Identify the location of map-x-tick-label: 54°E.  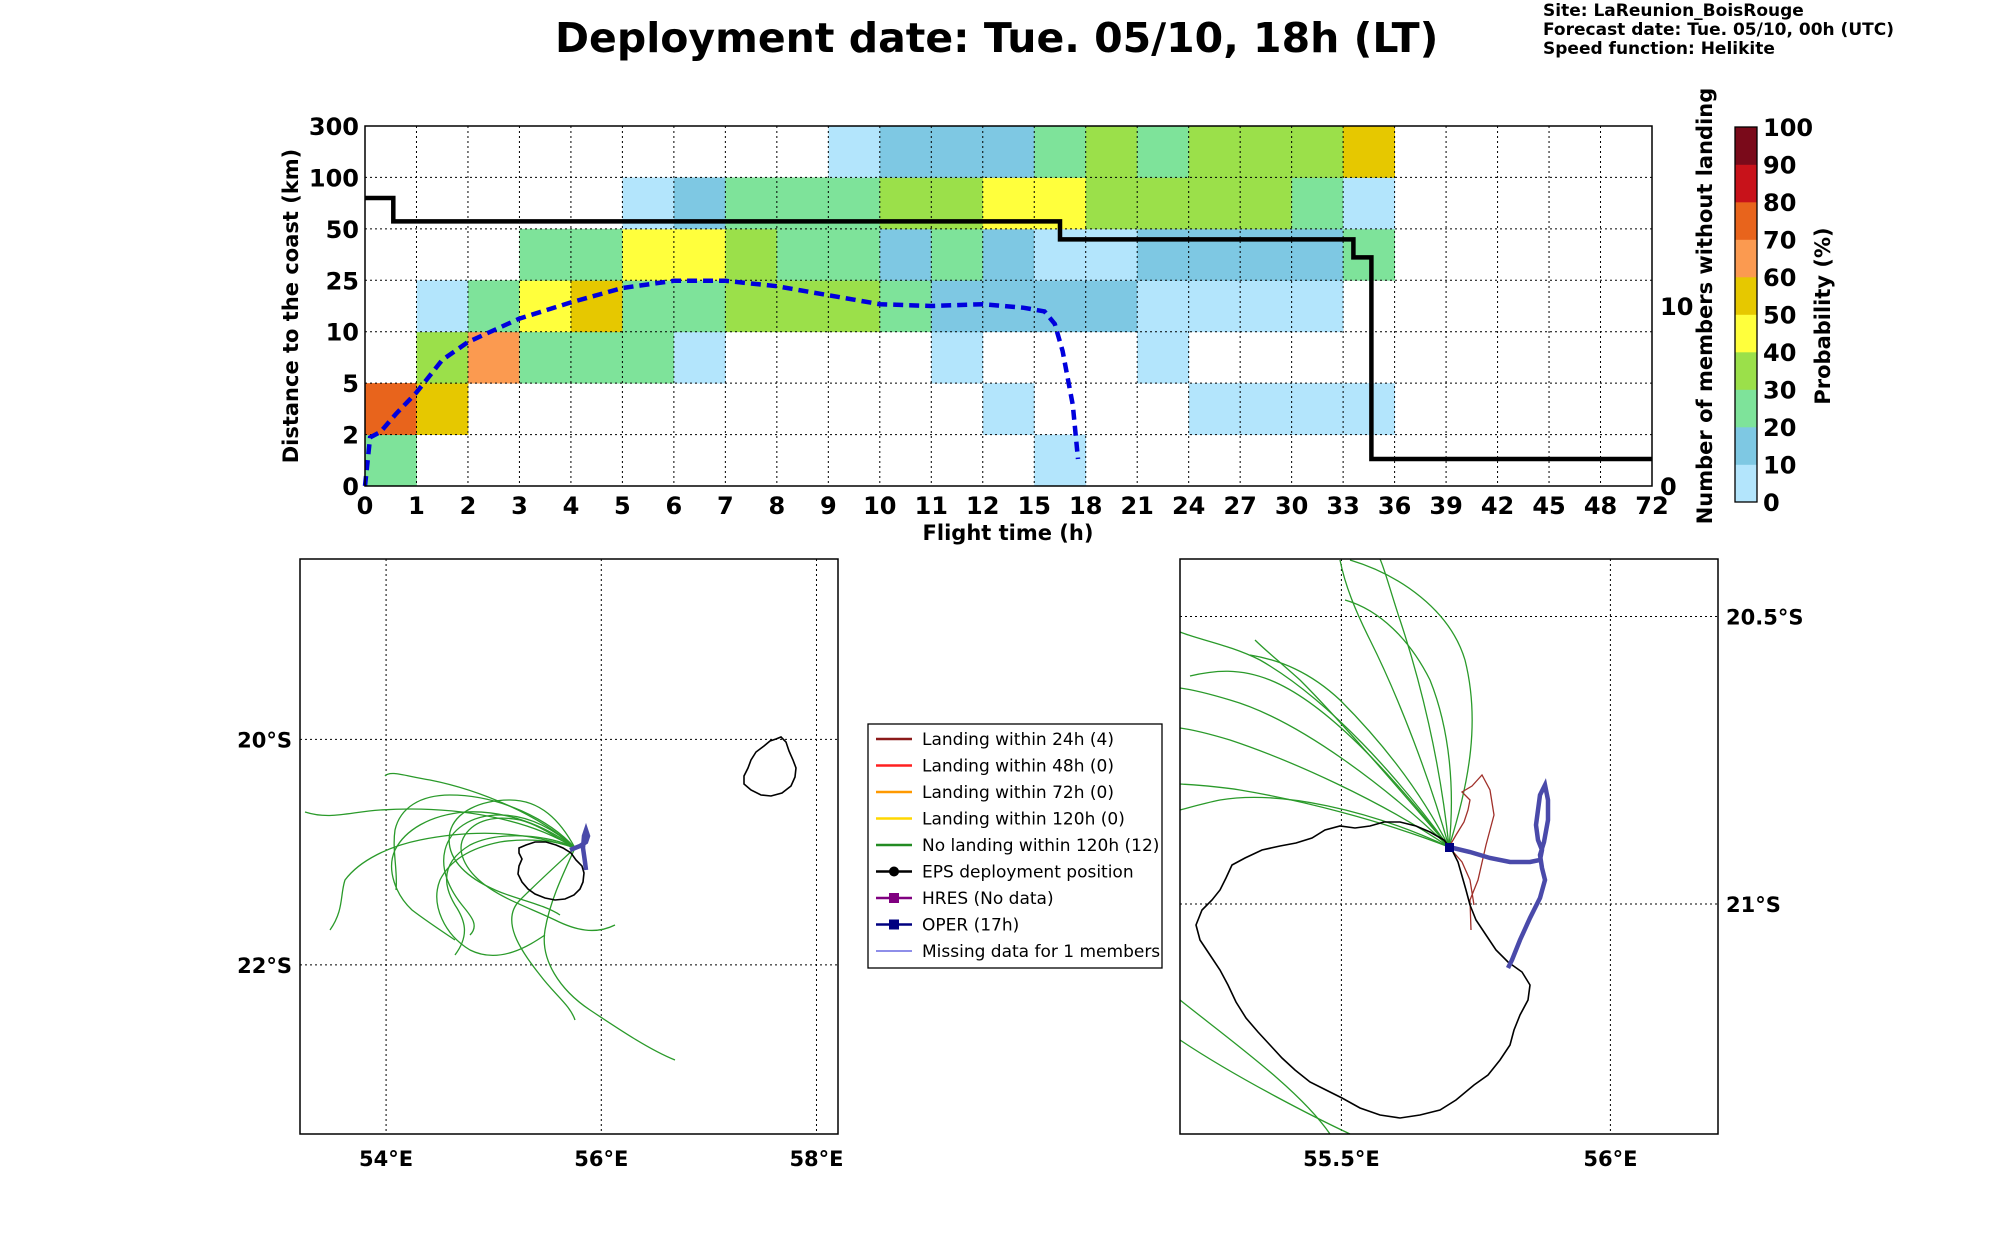
(386, 1159).